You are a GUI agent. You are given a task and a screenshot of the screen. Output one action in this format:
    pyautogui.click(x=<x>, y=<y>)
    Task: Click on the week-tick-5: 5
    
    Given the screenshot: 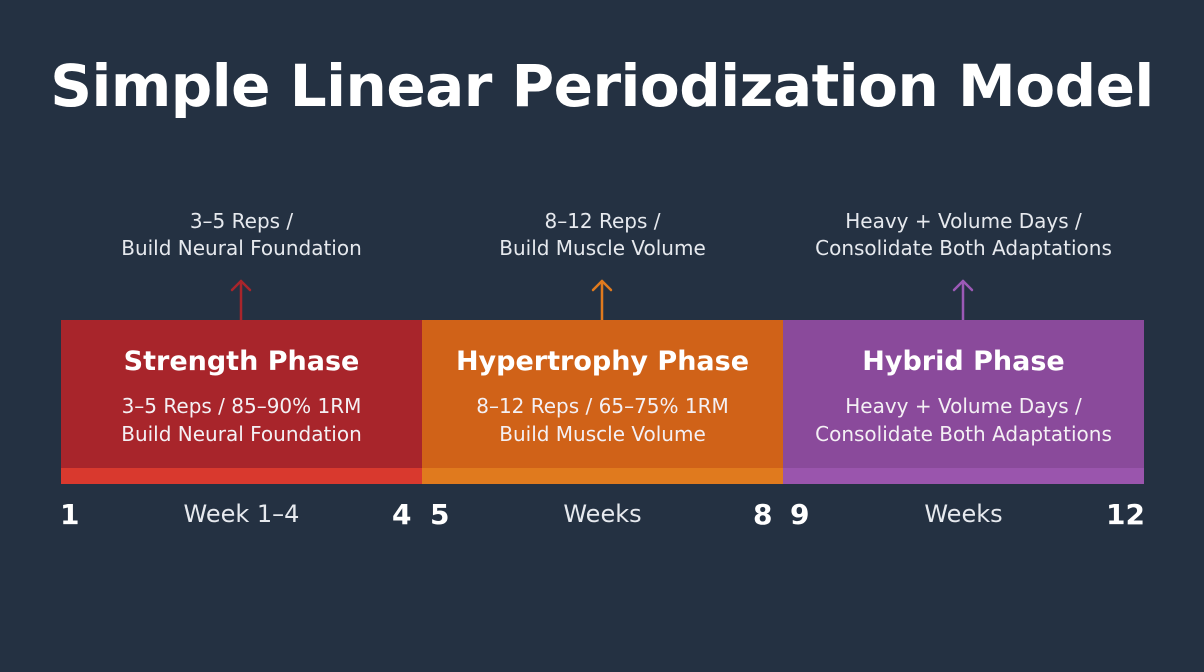 What is the action you would take?
    pyautogui.click(x=440, y=514)
    